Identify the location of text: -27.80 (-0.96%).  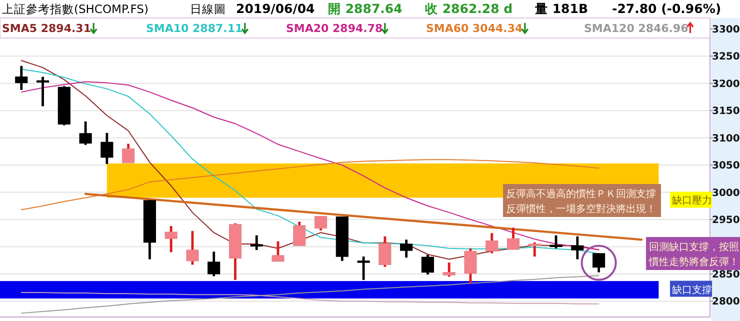
(667, 8).